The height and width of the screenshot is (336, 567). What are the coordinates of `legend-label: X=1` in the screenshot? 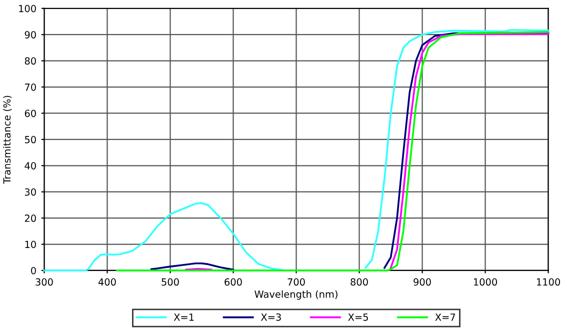 It's located at (184, 317).